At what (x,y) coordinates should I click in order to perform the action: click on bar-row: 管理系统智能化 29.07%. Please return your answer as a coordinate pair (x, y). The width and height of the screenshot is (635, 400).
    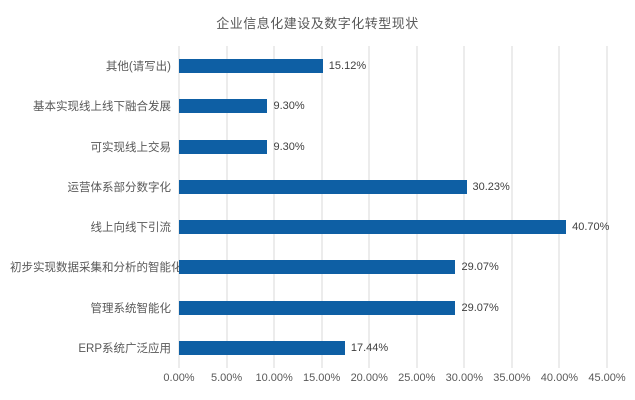
    Looking at the image, I should click on (308, 308).